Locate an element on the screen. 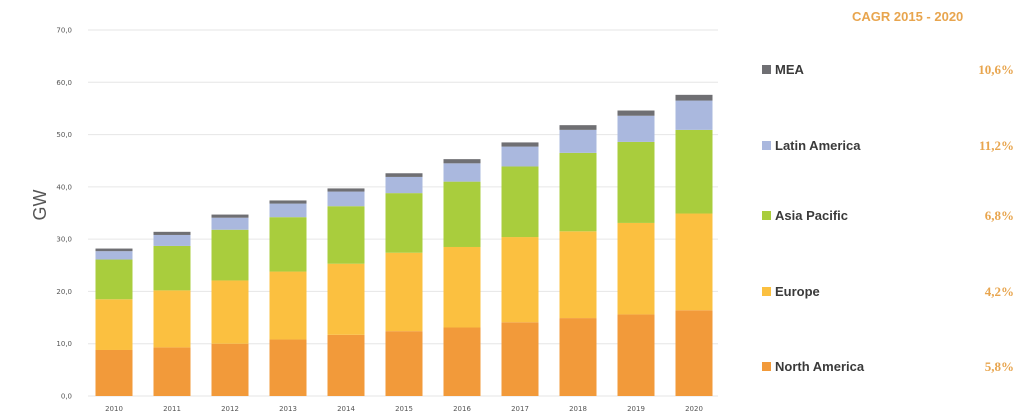  legend-swatch-latin-america is located at coordinates (766, 145).